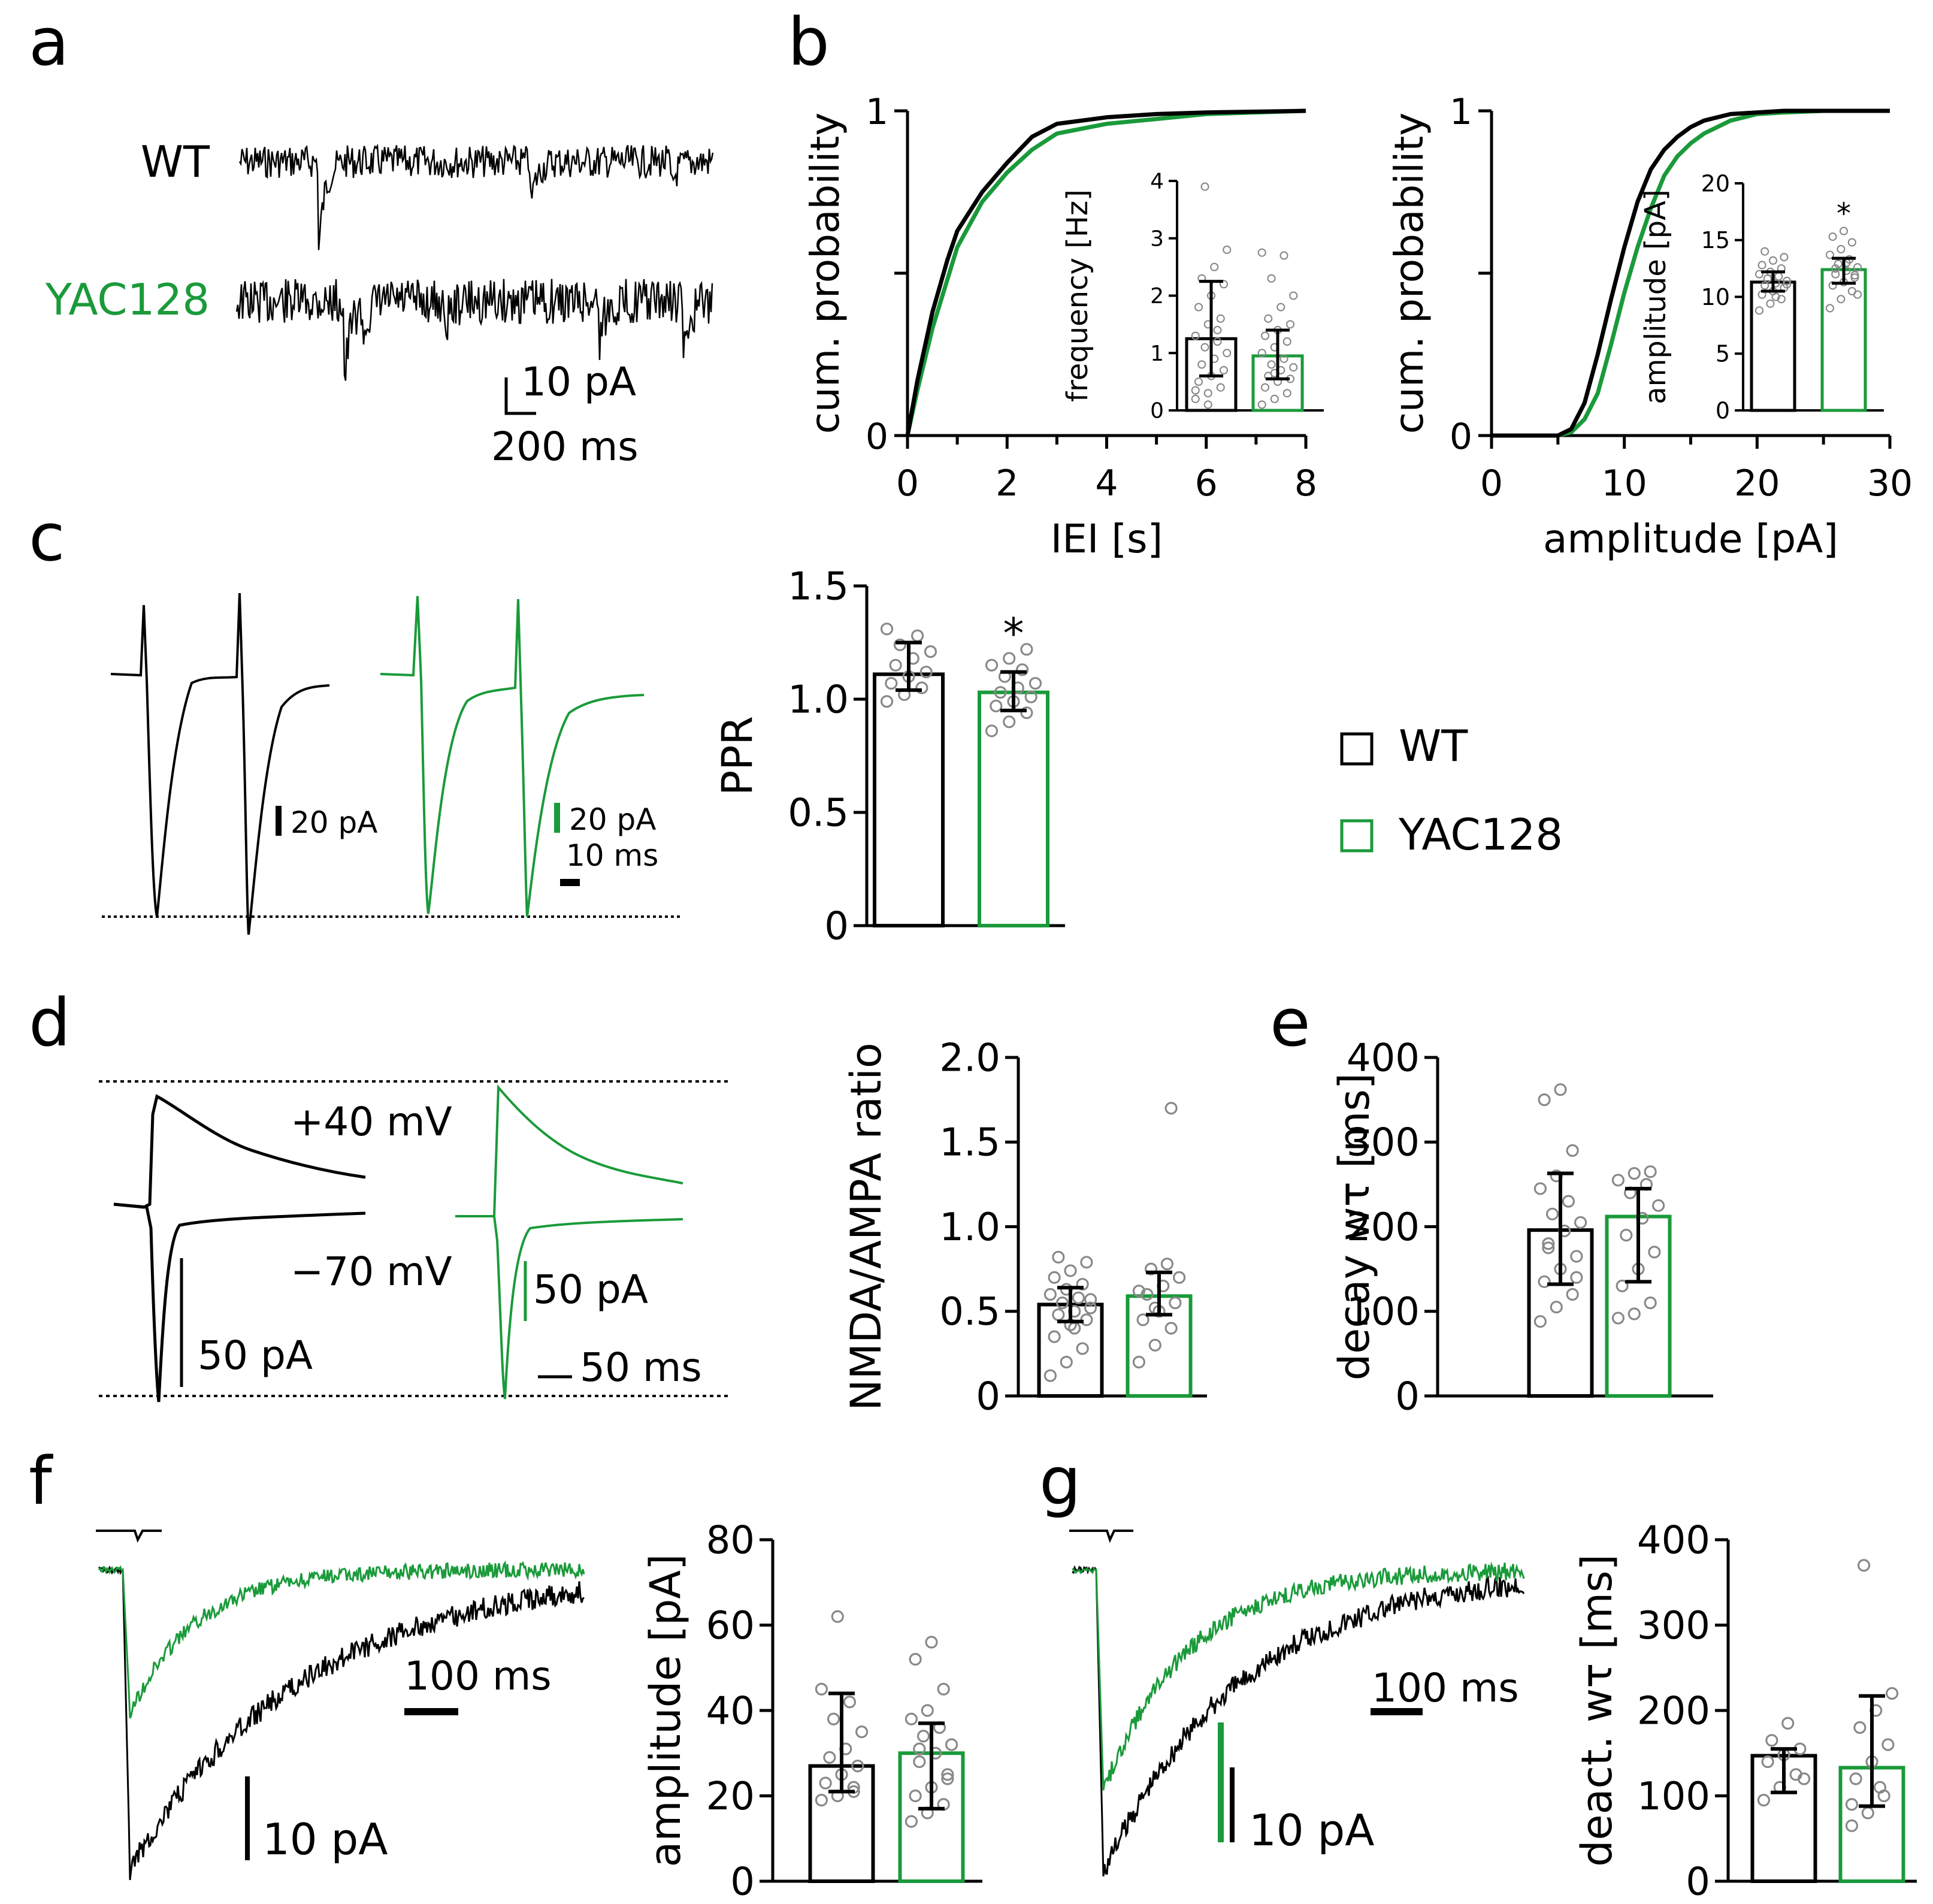  What do you see at coordinates (969, 1058) in the screenshot?
I see `y-tick-label: 2.0` at bounding box center [969, 1058].